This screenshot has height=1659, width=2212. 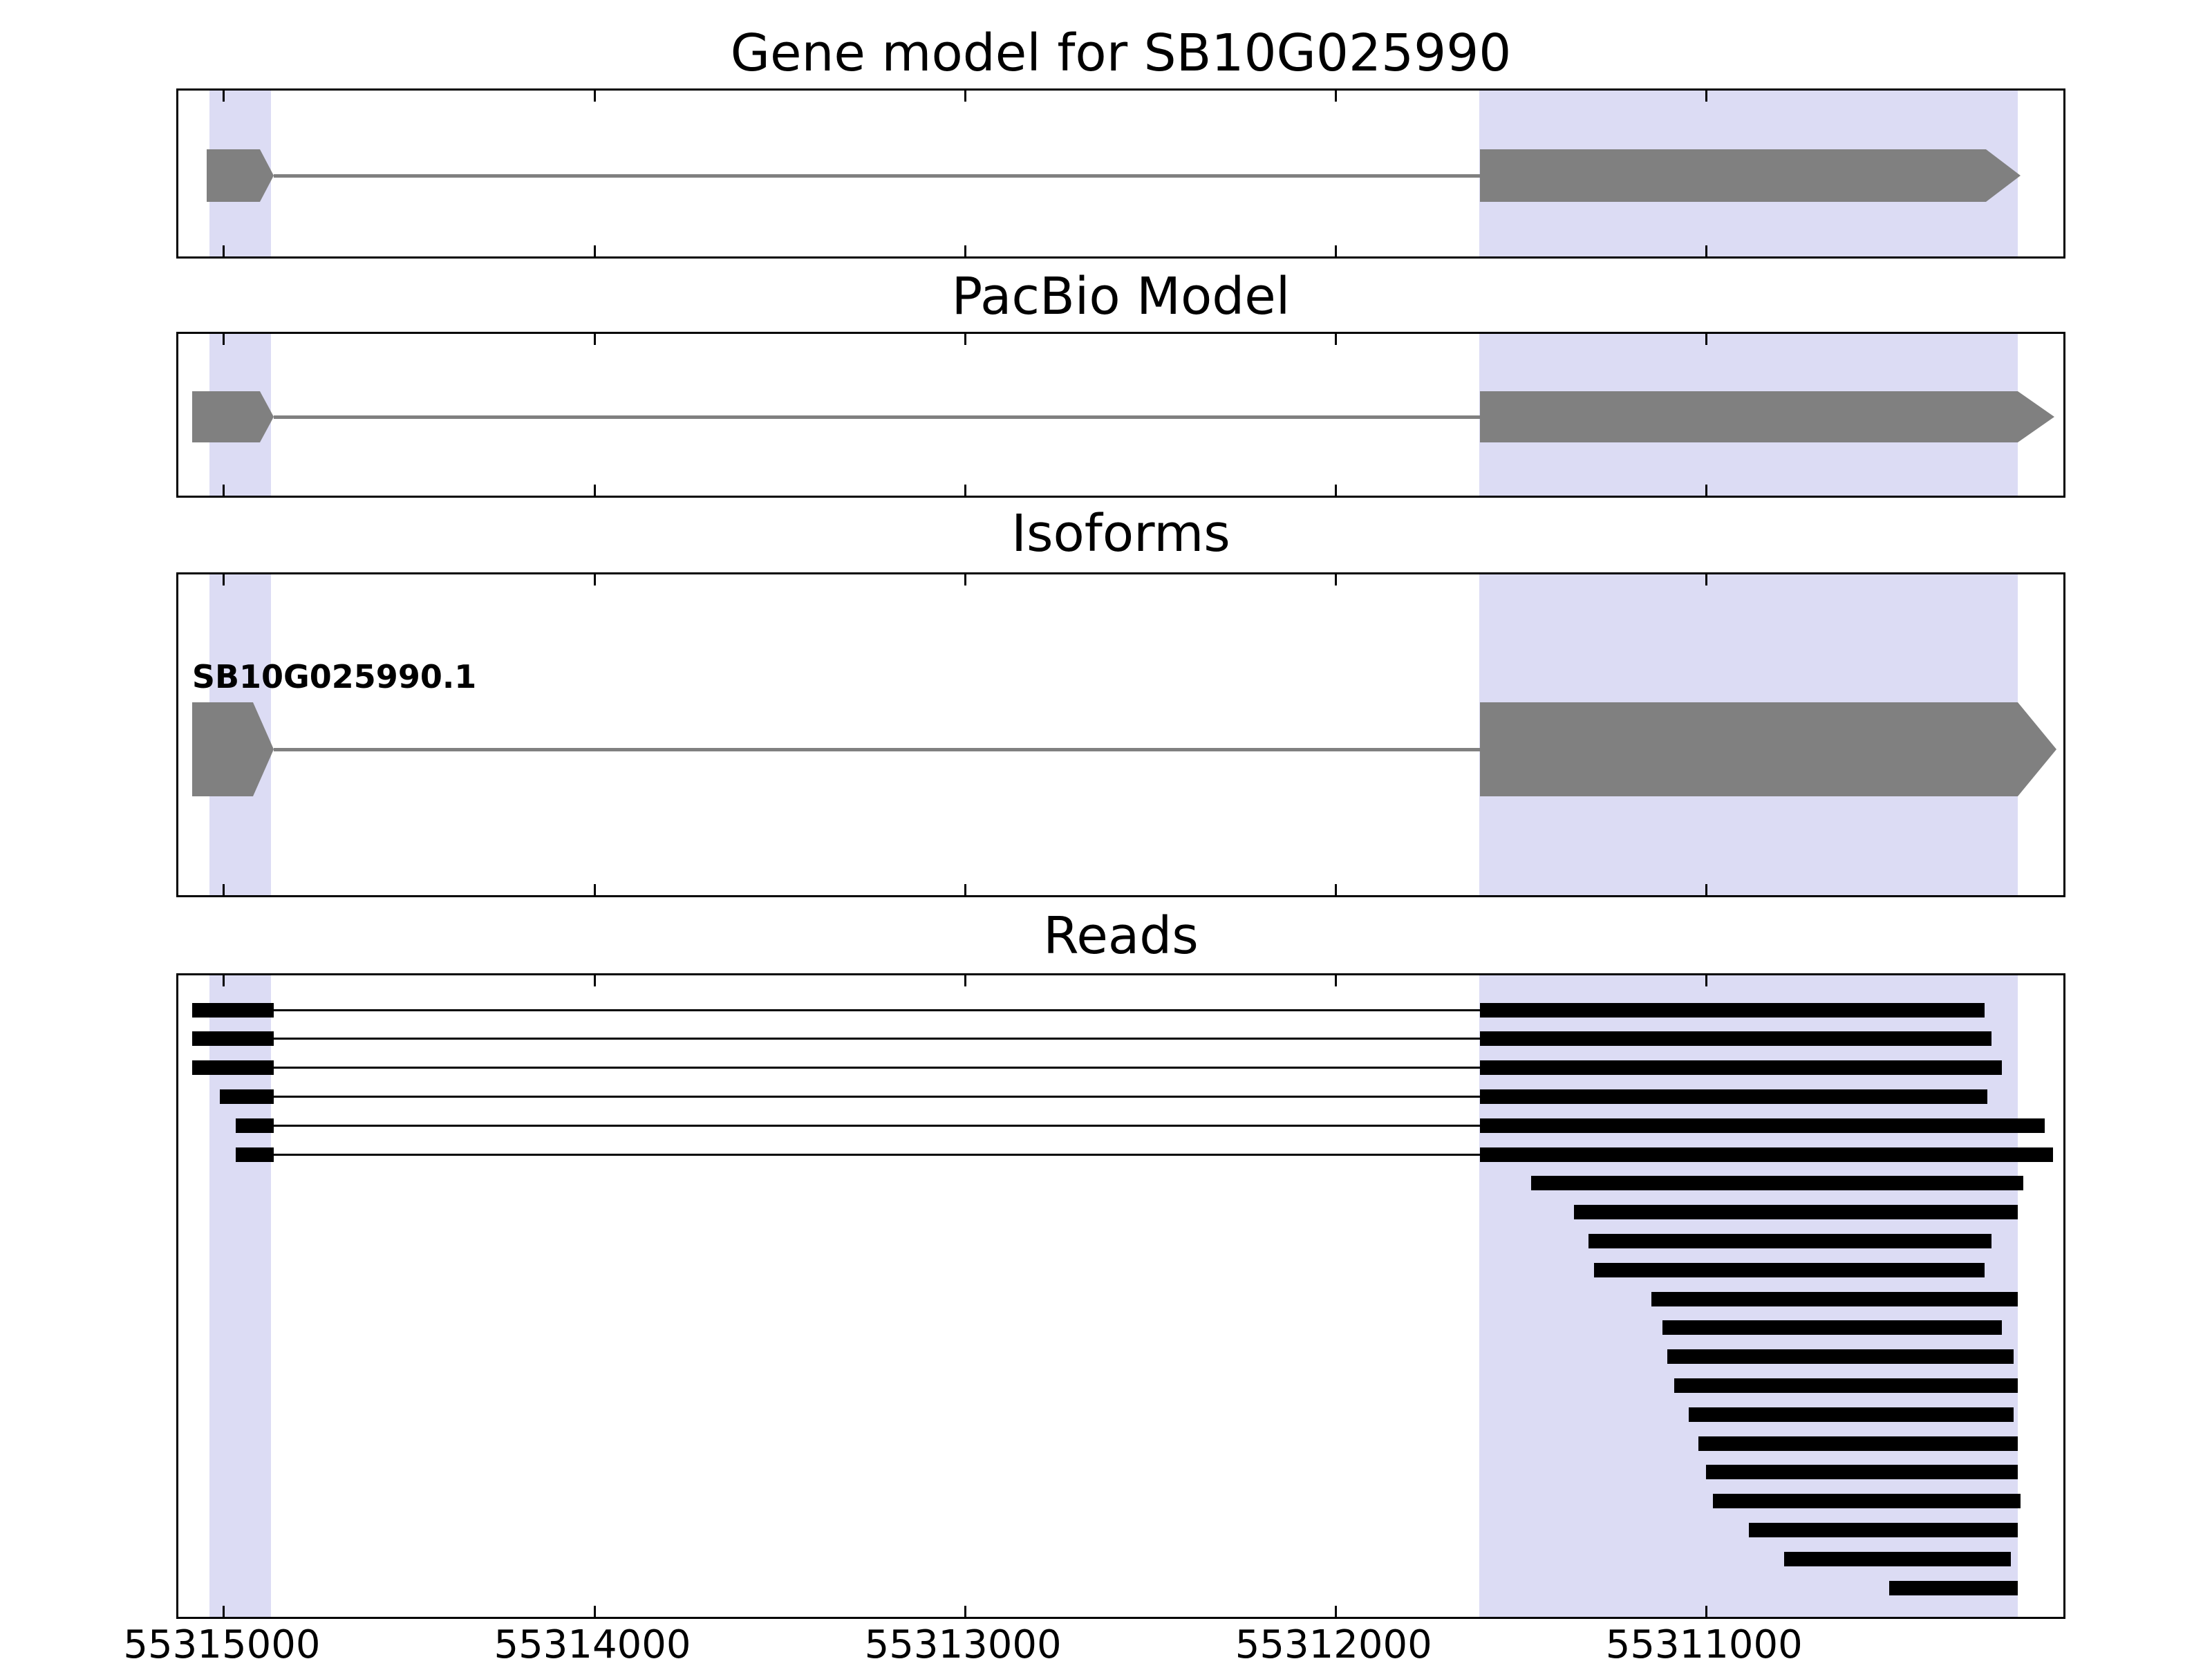 What do you see at coordinates (334, 677) in the screenshot?
I see `isoform-label: SB10G025990.1` at bounding box center [334, 677].